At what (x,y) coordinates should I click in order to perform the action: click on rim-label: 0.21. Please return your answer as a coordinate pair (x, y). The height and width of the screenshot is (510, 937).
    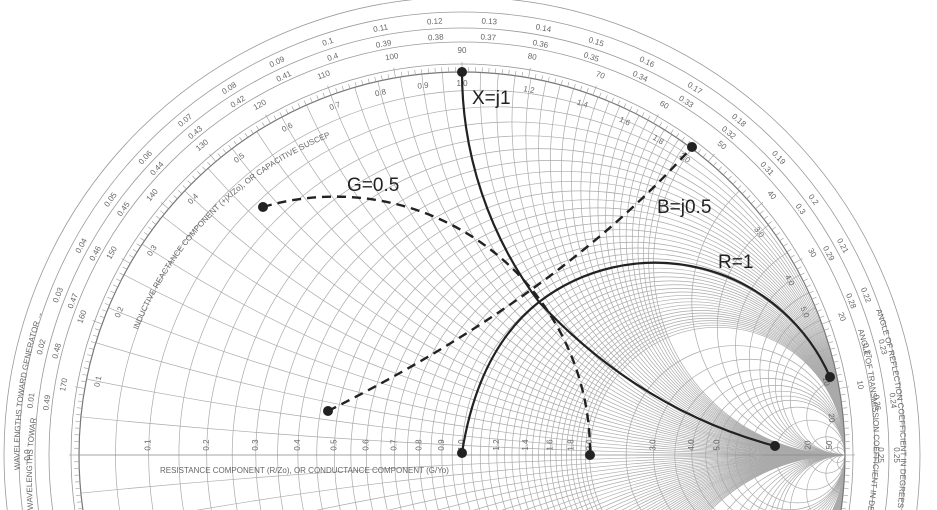
    Looking at the image, I should click on (843, 246).